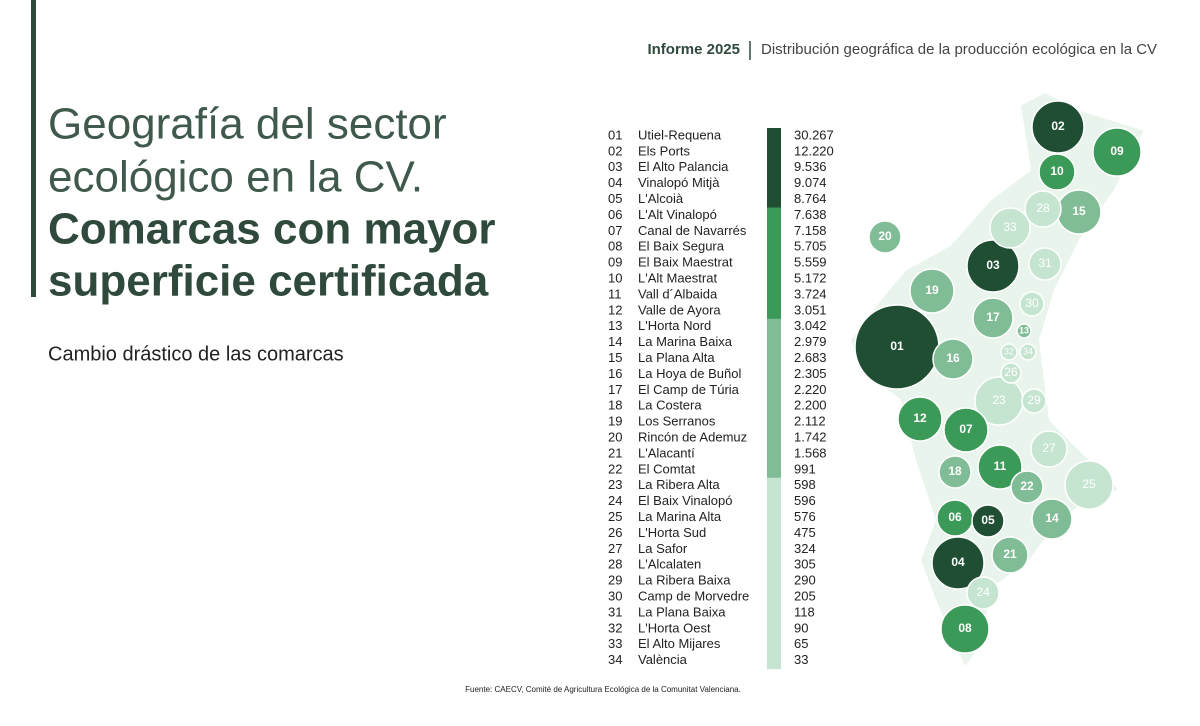 The image size is (1200, 726). I want to click on row-value: 12.220, so click(814, 150).